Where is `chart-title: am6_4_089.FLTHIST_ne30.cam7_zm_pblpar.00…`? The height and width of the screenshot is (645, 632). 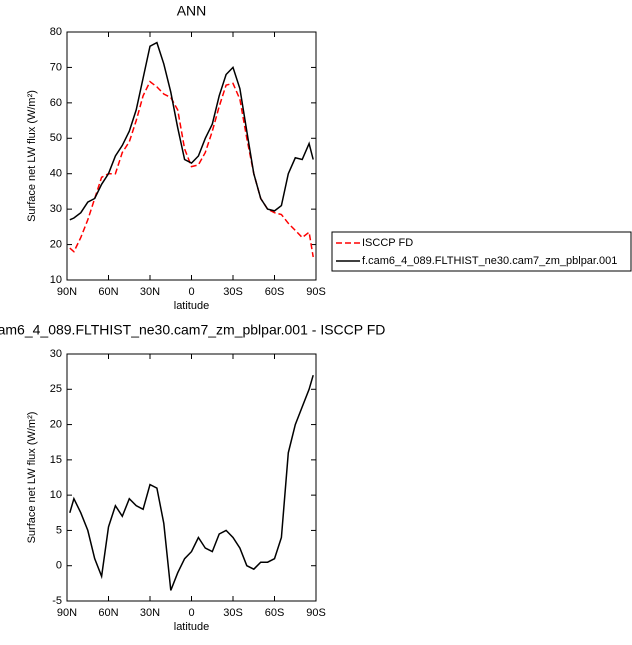
chart-title: am6_4_089.FLTHIST_ne30.cam7_zm_pblpar.00… is located at coordinates (192, 330).